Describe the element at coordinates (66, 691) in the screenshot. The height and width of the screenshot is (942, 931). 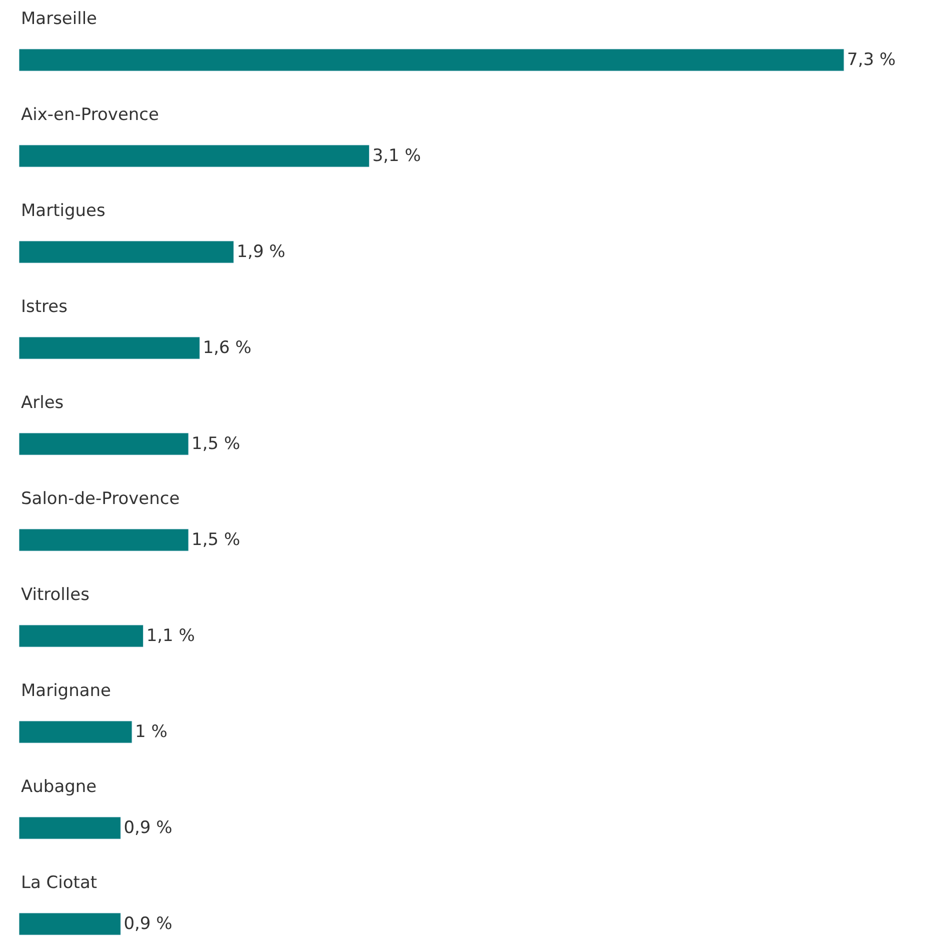
I see `y-tick-label: Marignane` at that location.